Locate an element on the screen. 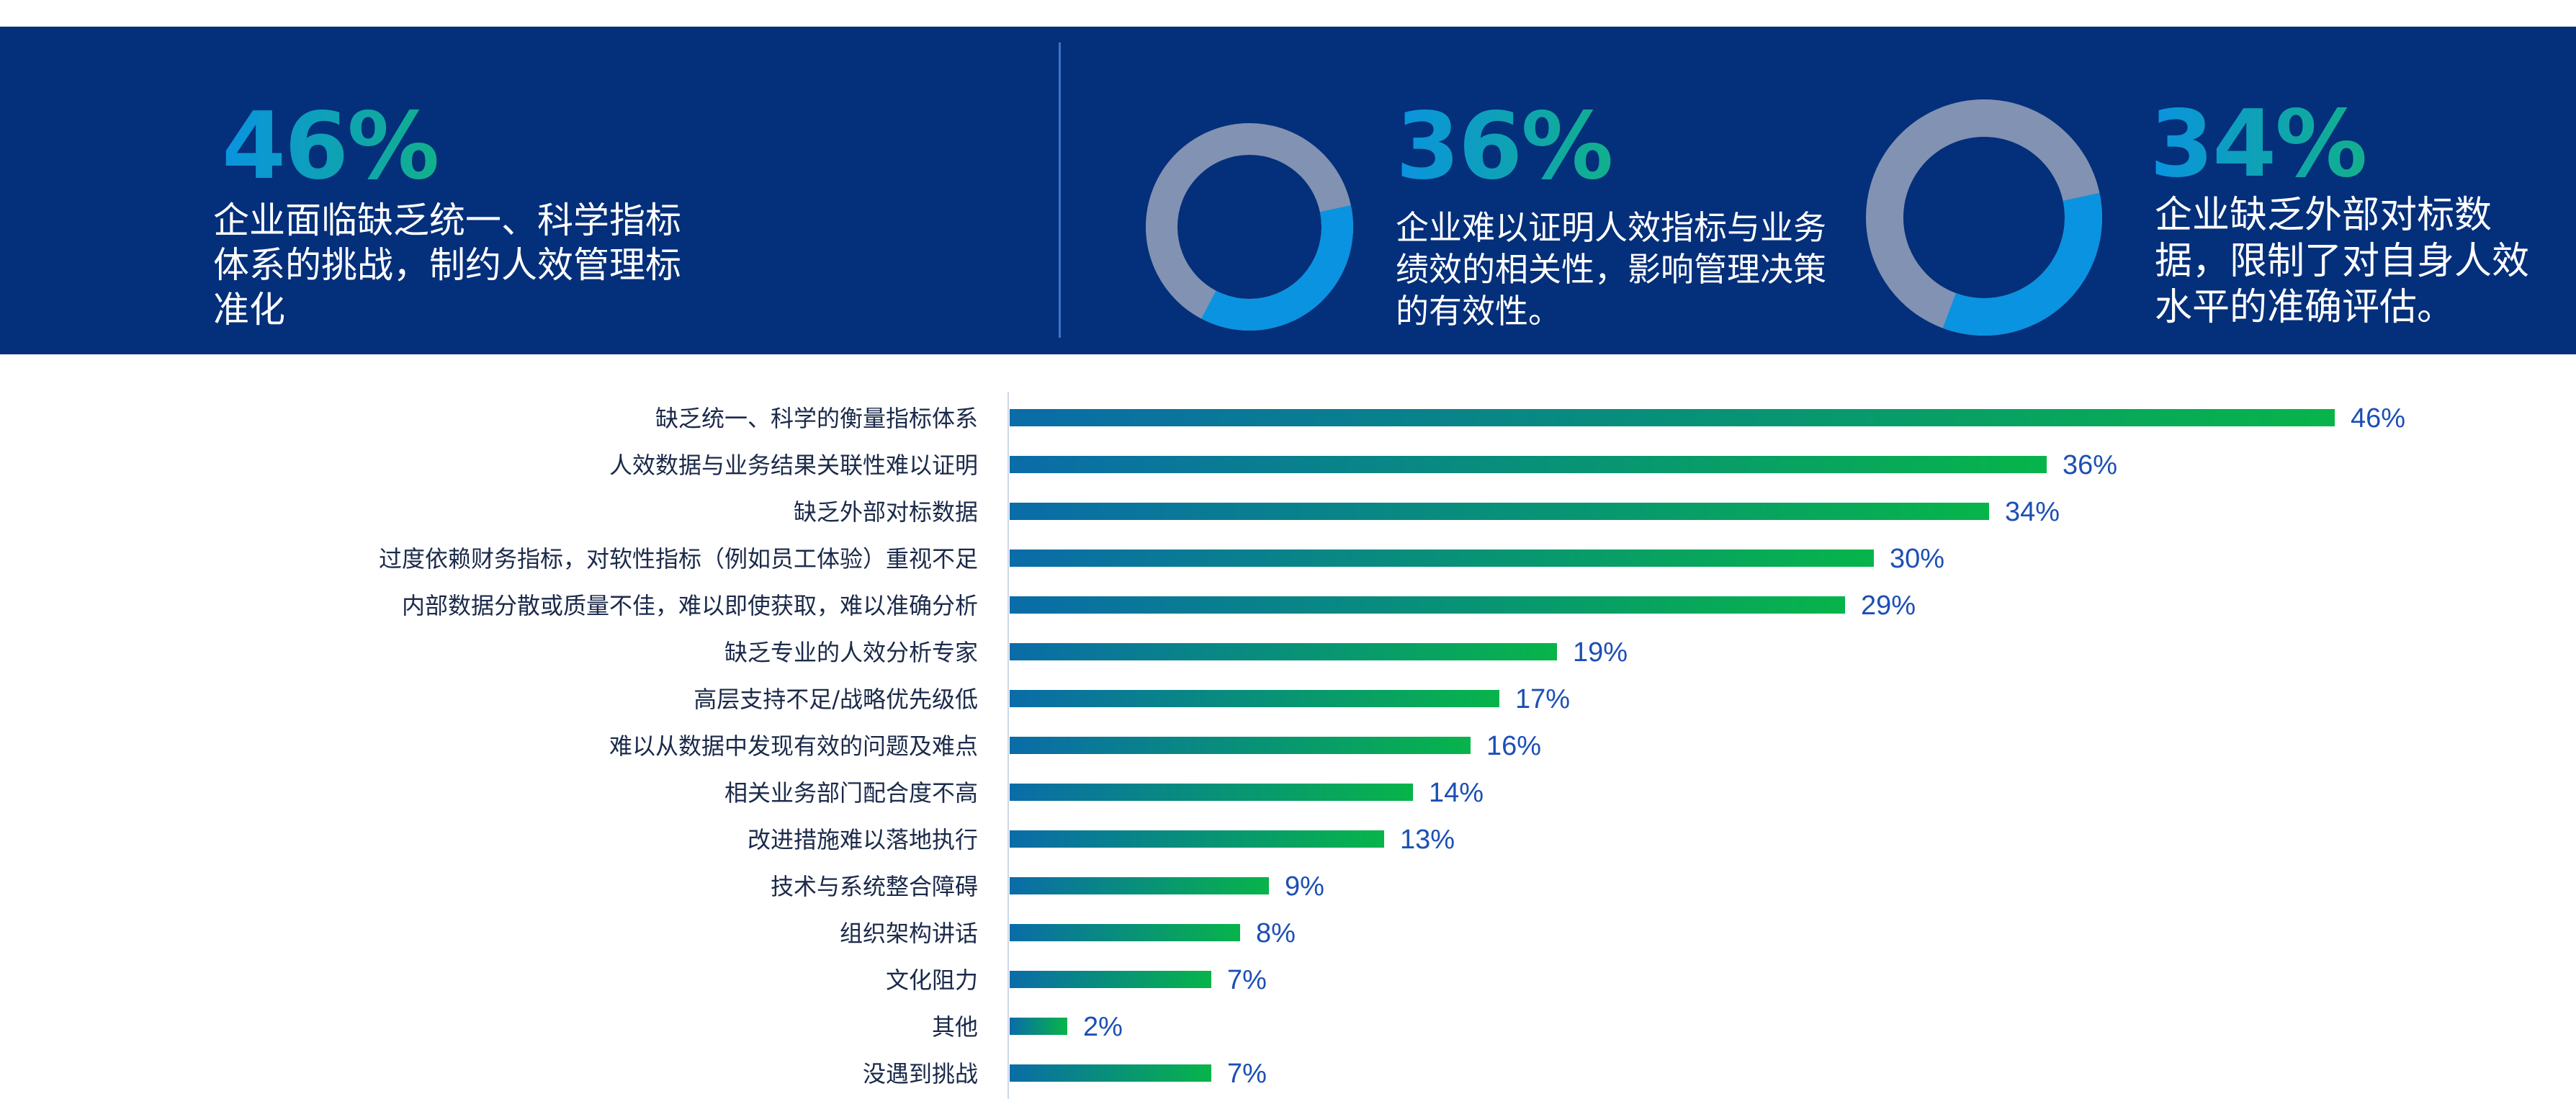 The image size is (2576, 1099). value-label: 36% is located at coordinates (2090, 465).